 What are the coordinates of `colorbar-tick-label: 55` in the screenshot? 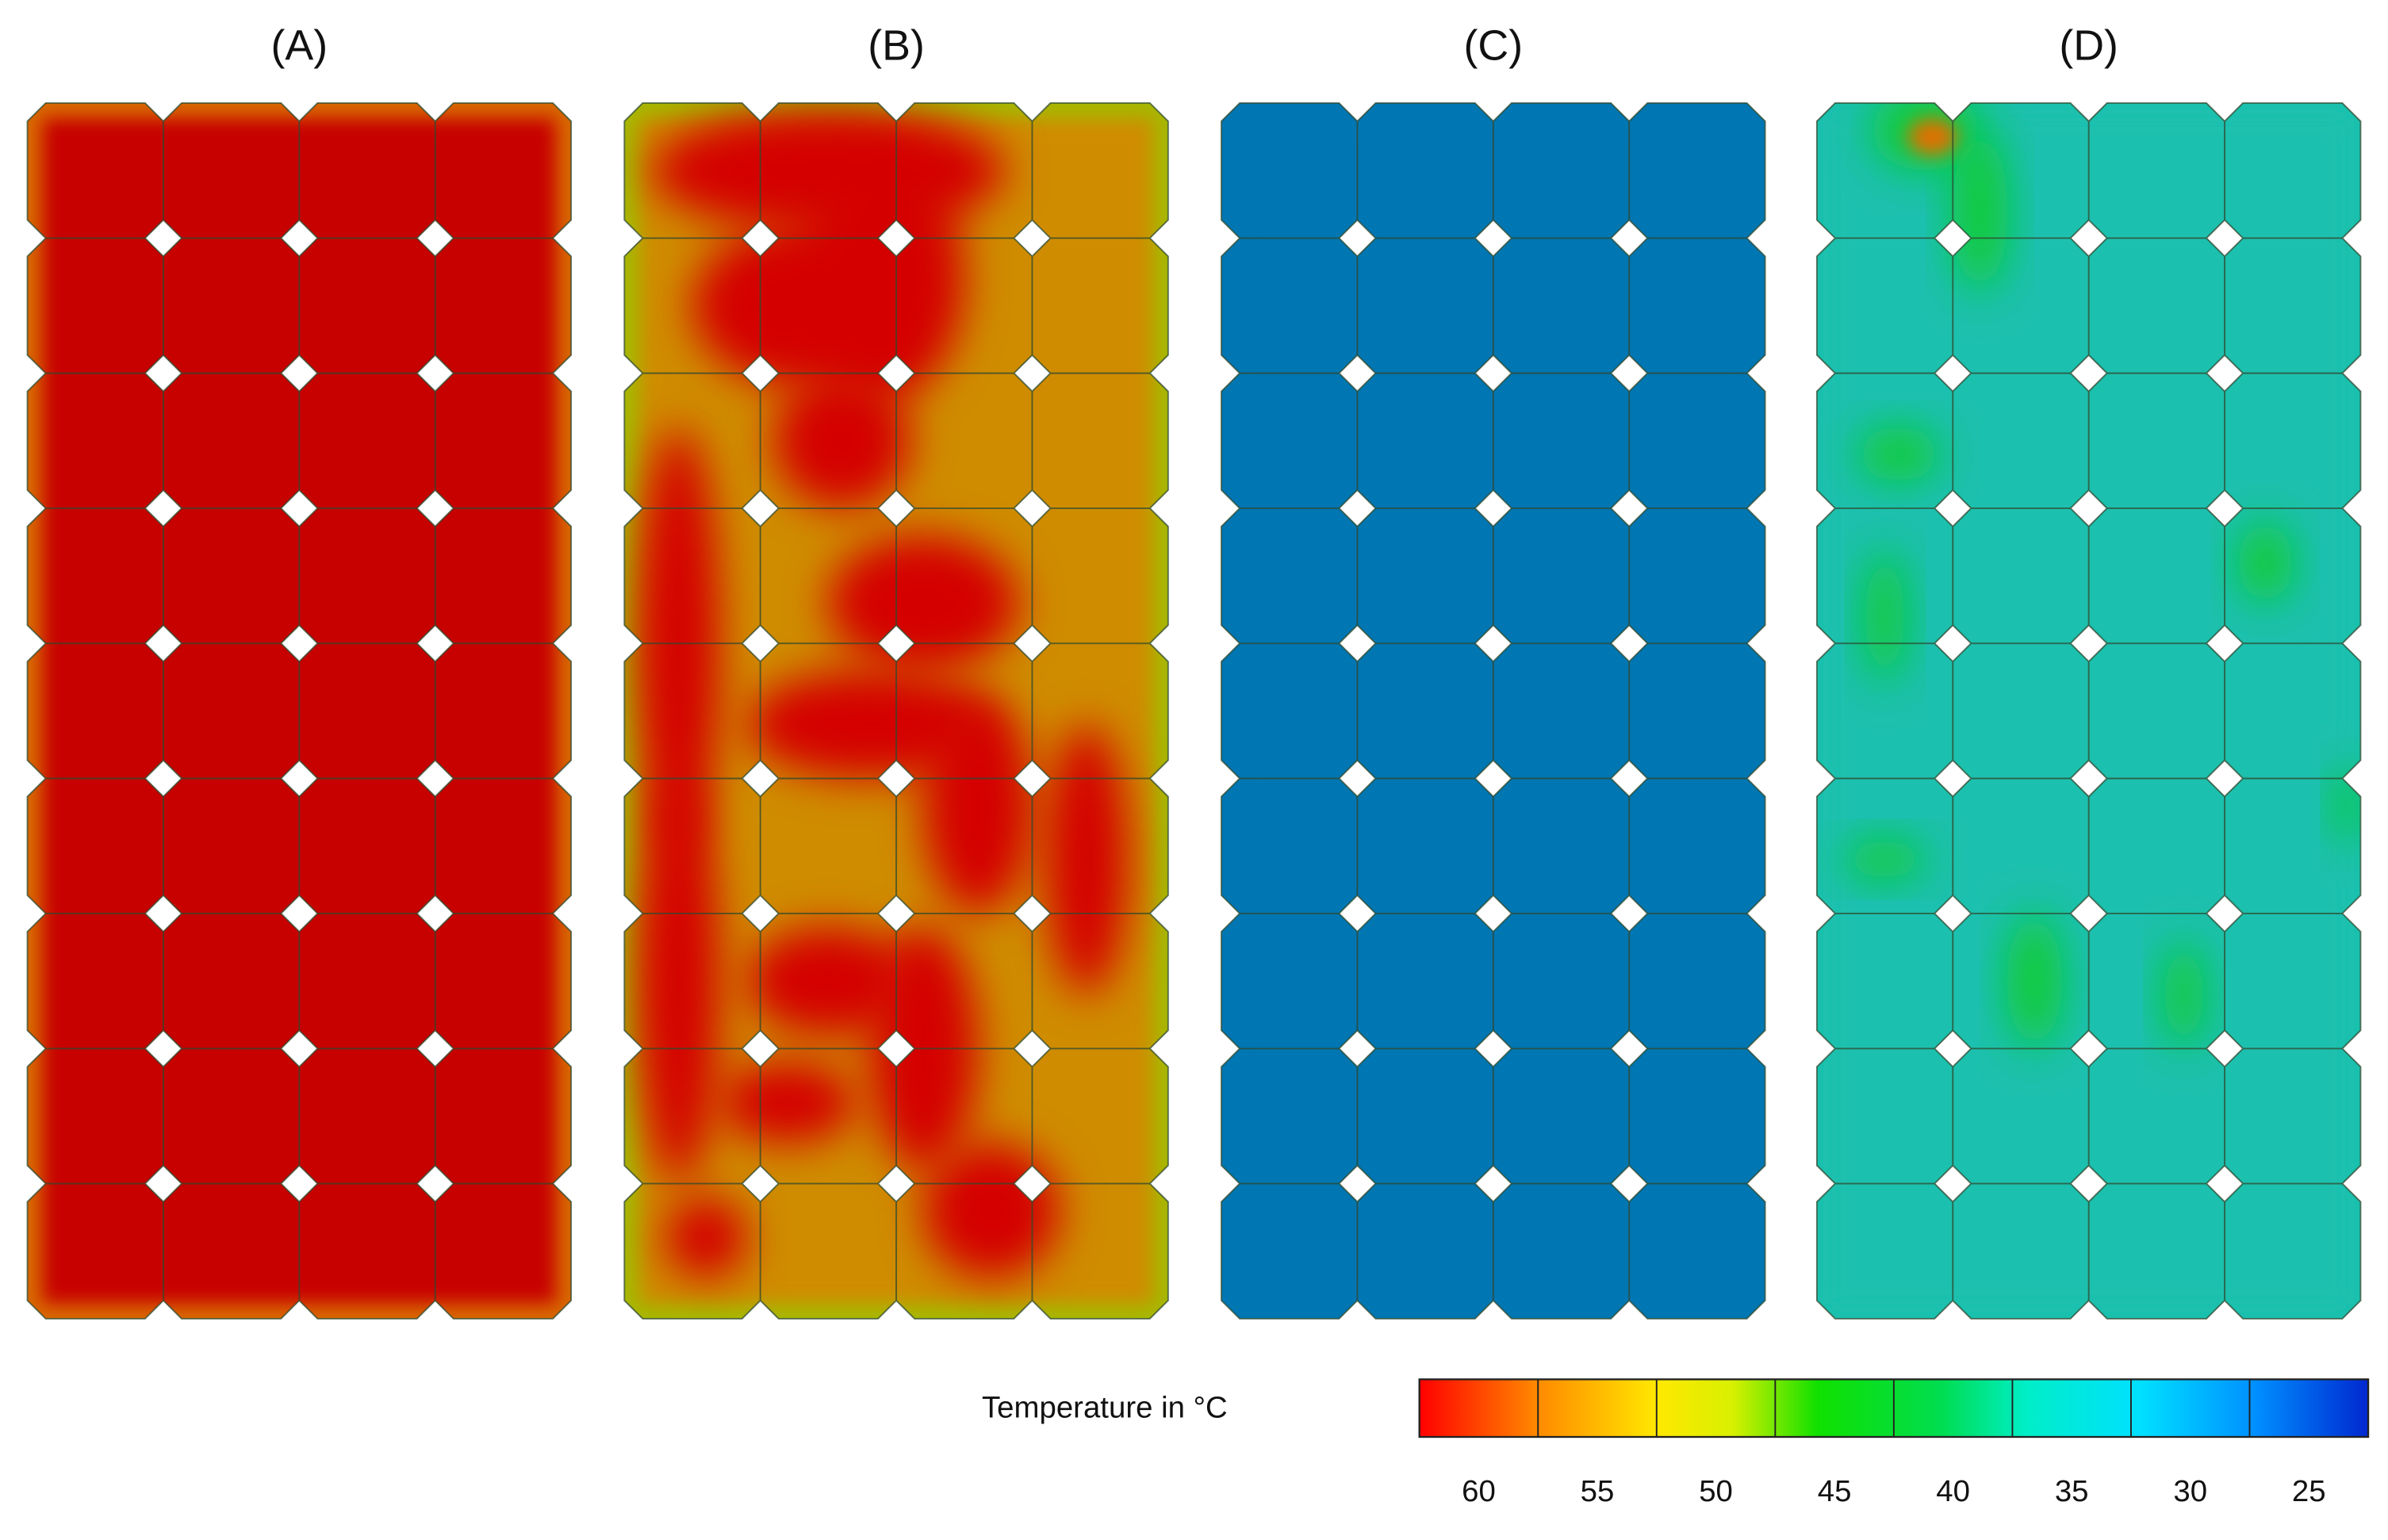 It's located at (1598, 1491).